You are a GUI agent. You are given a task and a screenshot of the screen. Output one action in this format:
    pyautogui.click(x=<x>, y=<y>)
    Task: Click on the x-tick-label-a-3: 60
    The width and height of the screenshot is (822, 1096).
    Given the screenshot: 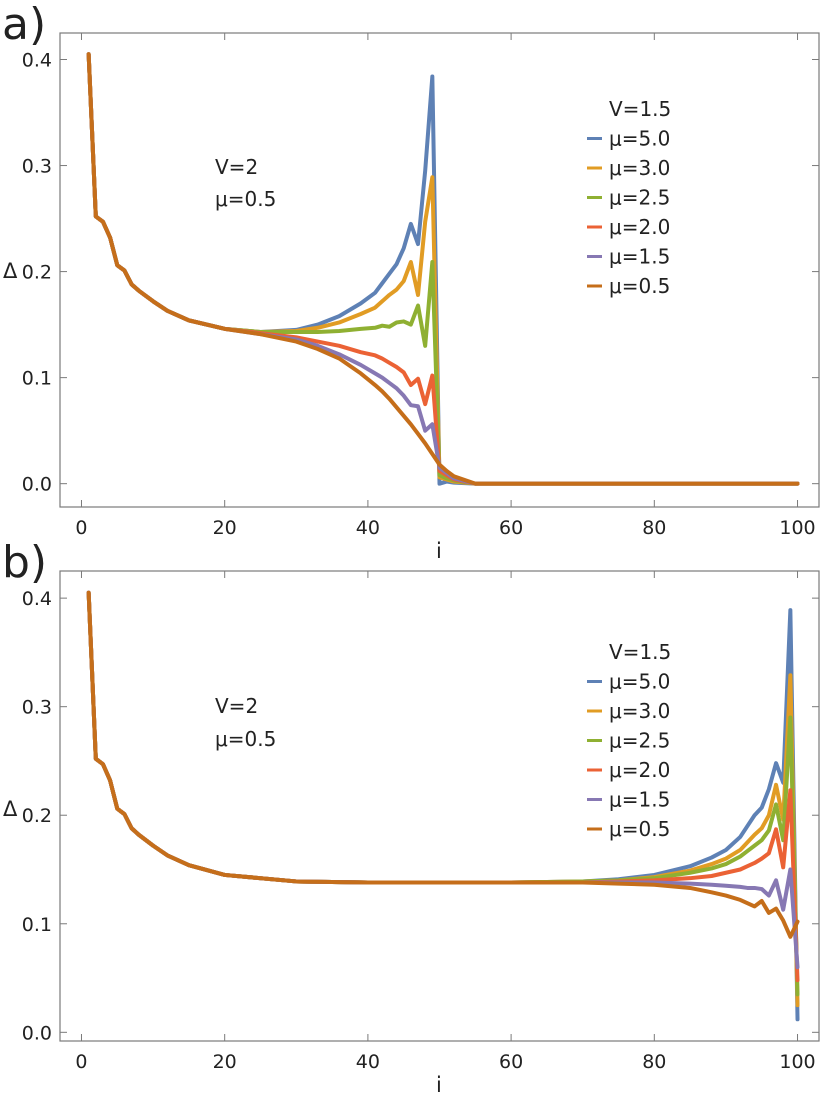 What is the action you would take?
    pyautogui.click(x=511, y=528)
    